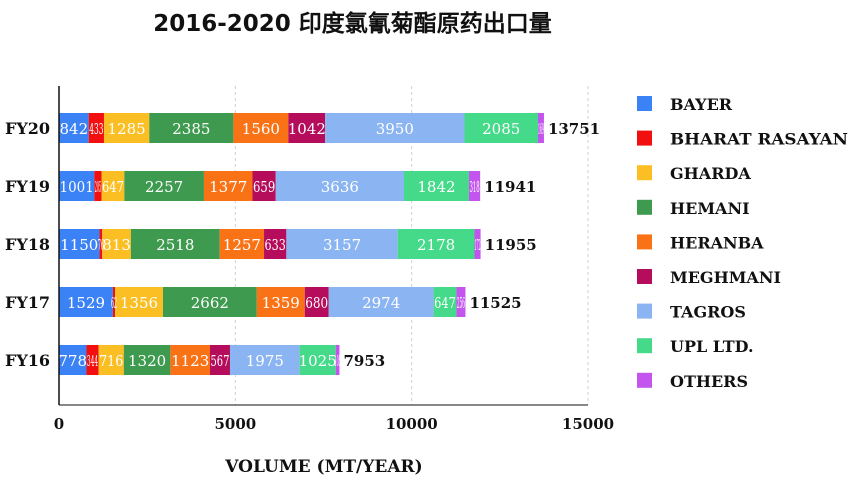 The width and height of the screenshot is (851, 483). What do you see at coordinates (710, 208) in the screenshot?
I see `legend-entry: HEMANI` at bounding box center [710, 208].